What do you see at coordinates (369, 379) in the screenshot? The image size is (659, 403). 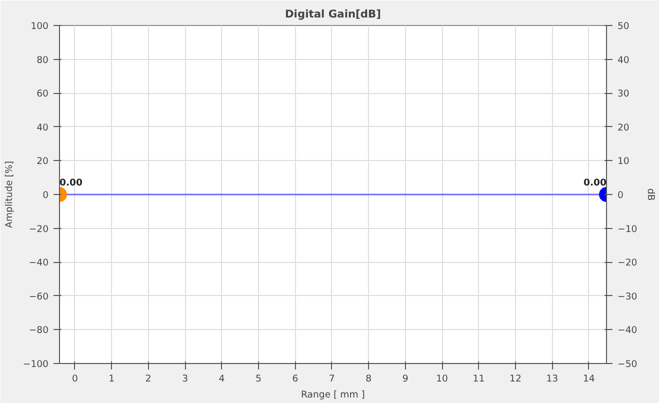 I see `x-tick-label: 8` at bounding box center [369, 379].